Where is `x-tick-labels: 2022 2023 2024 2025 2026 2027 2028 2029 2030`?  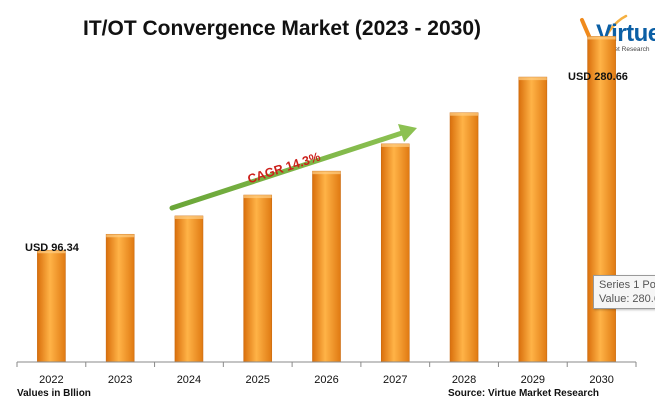
x-tick-labels: 2022 2023 2024 2025 2026 2027 2028 2029 2030 is located at coordinates (326, 380).